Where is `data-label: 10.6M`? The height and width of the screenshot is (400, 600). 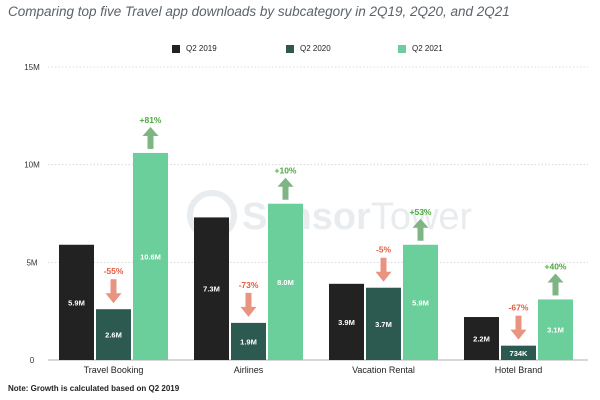
data-label: 10.6M is located at coordinates (150, 256).